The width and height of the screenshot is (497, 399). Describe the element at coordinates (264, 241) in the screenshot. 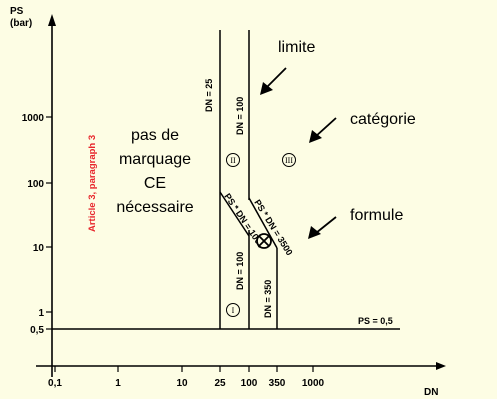

I see `crossed-circle-icon` at that location.